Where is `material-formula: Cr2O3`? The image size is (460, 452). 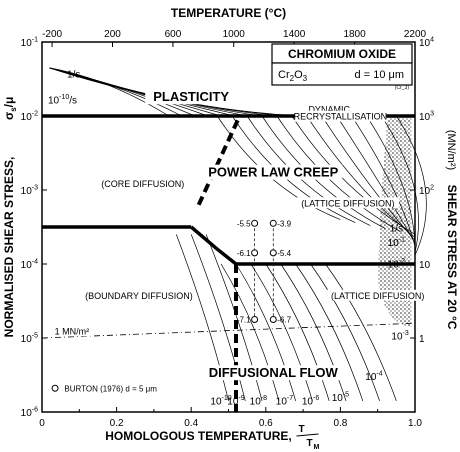 material-formula: Cr2O3 is located at coordinates (293, 76).